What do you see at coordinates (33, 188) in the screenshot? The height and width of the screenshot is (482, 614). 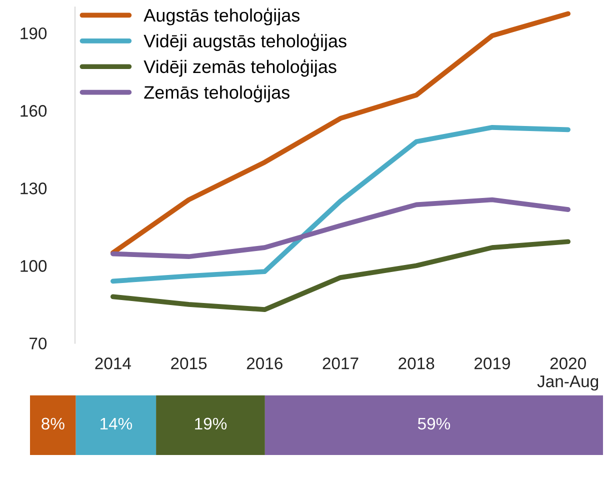 I see `y-tick-label: 130` at bounding box center [33, 188].